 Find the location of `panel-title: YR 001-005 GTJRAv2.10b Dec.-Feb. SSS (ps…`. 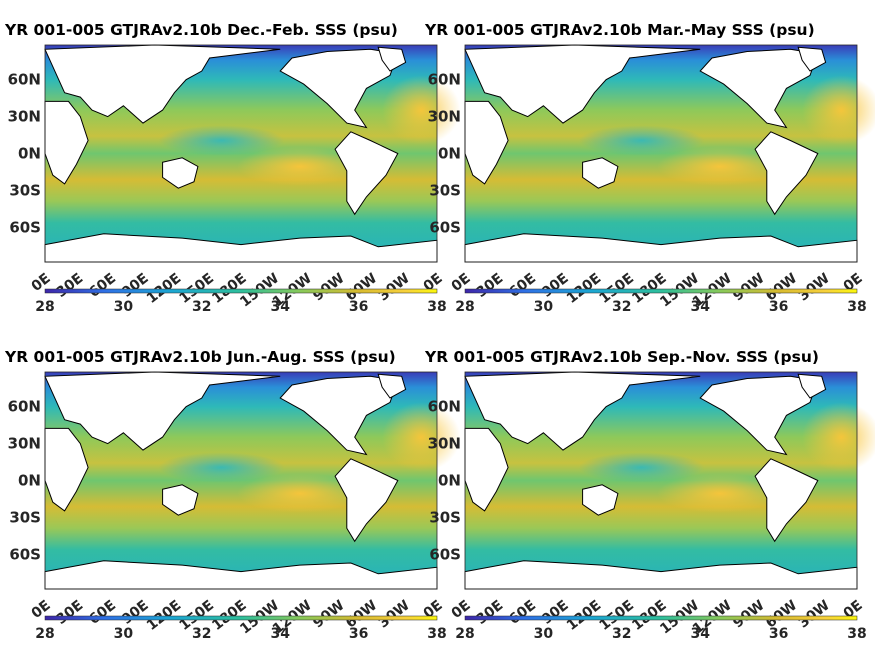

panel-title: YR 001-005 GTJRAv2.10b Dec.-Feb. SSS (ps… is located at coordinates (201, 30).